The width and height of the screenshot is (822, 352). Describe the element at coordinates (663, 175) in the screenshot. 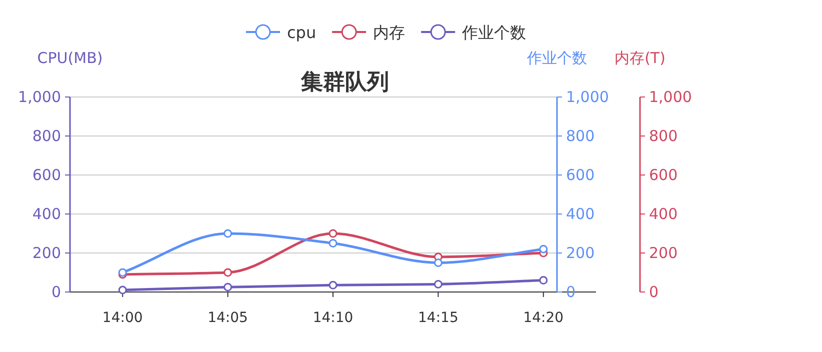

I see `y3-tick-label: 600` at that location.